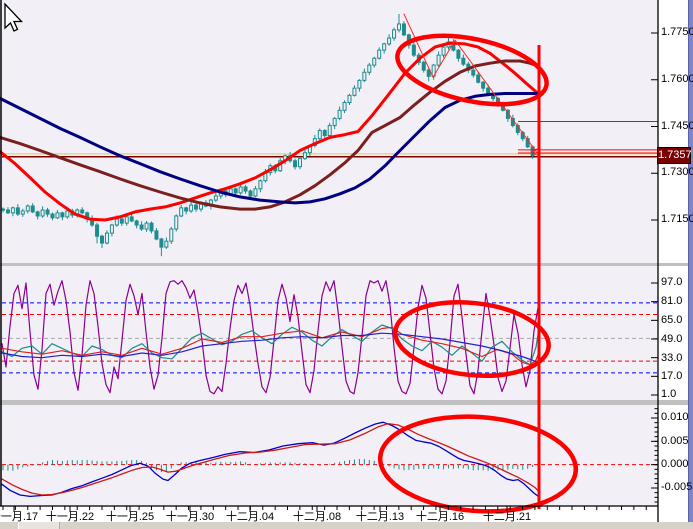 The width and height of the screenshot is (693, 529). I want to click on stoch-red, so click(271, 346).